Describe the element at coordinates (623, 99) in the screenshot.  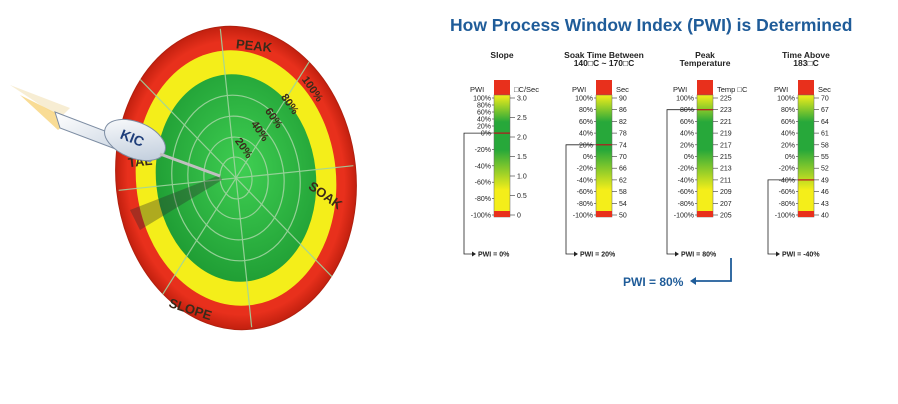
I see `unit-tick-label: 90` at that location.